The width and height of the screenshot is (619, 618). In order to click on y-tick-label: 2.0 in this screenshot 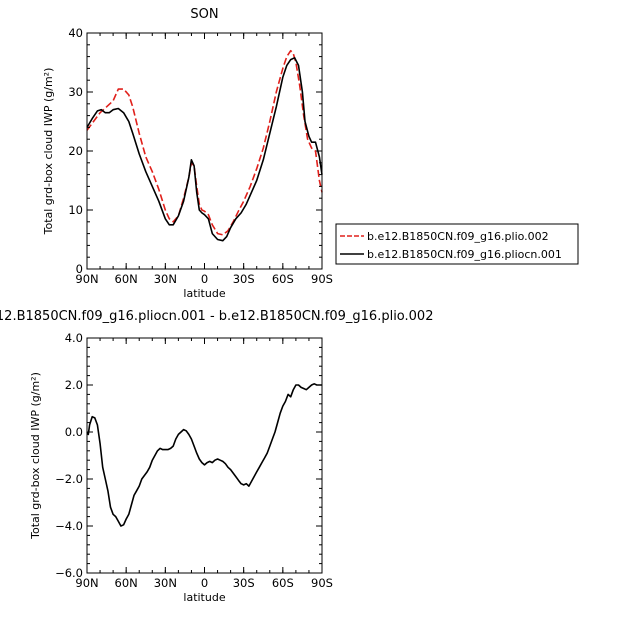, I will do `click(74, 385)`.